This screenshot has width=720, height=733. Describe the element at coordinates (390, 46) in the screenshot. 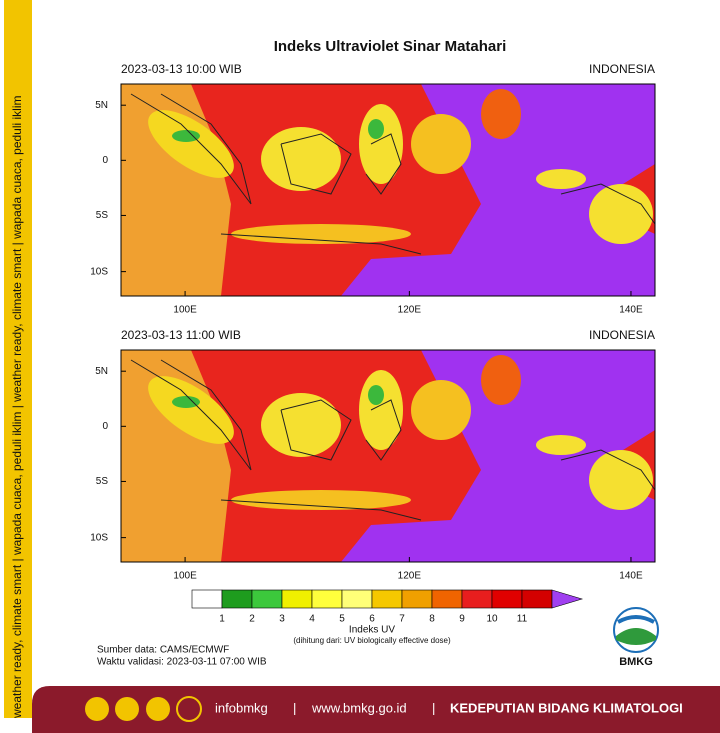

I see `title: Indeks Ultraviolet Sinar Matahari` at that location.